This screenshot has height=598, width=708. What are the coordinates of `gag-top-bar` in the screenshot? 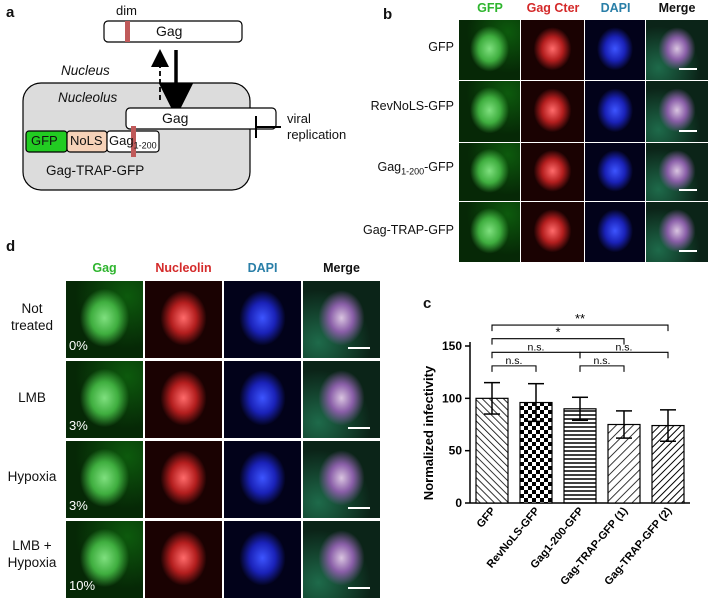 It's located at (173, 31).